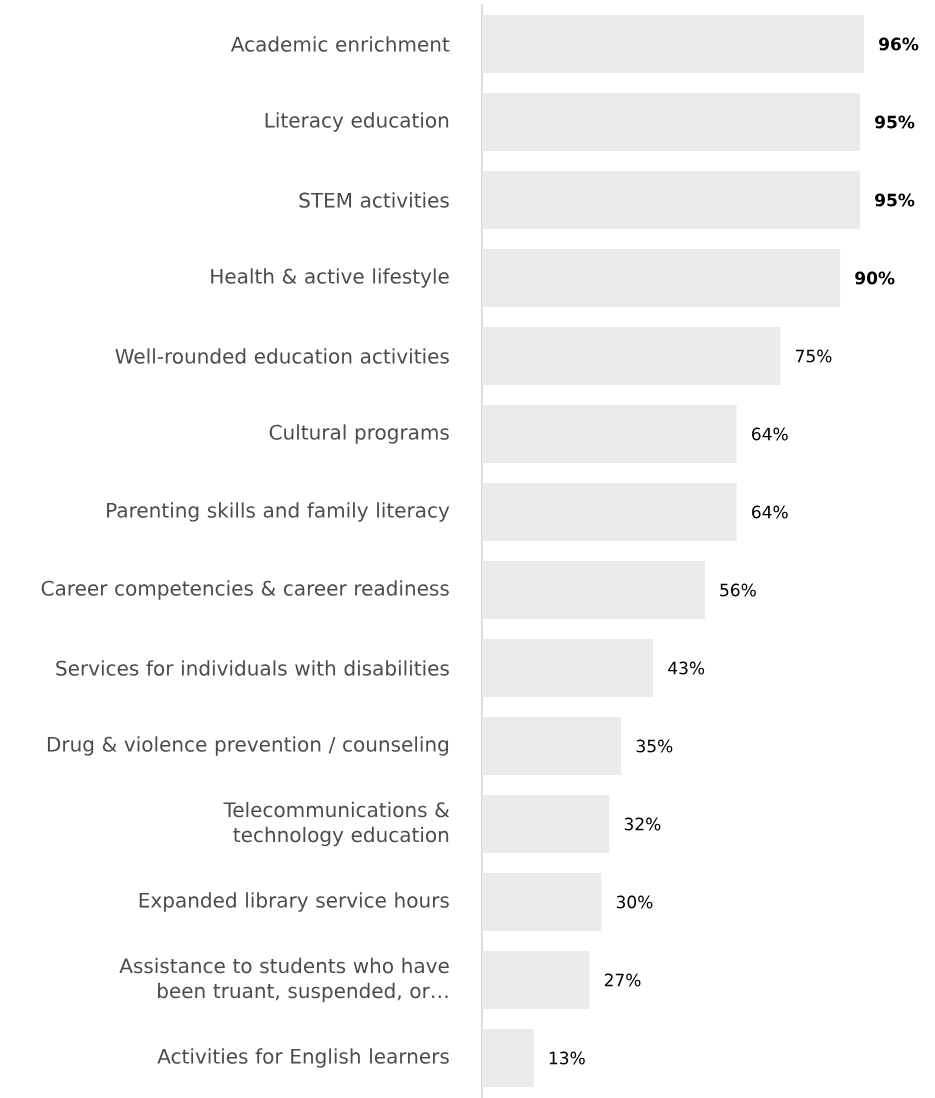 Image resolution: width=935 pixels, height=1098 pixels. Describe the element at coordinates (282, 356) in the screenshot. I see `y-tick-label: Well-rounded education activities` at that location.